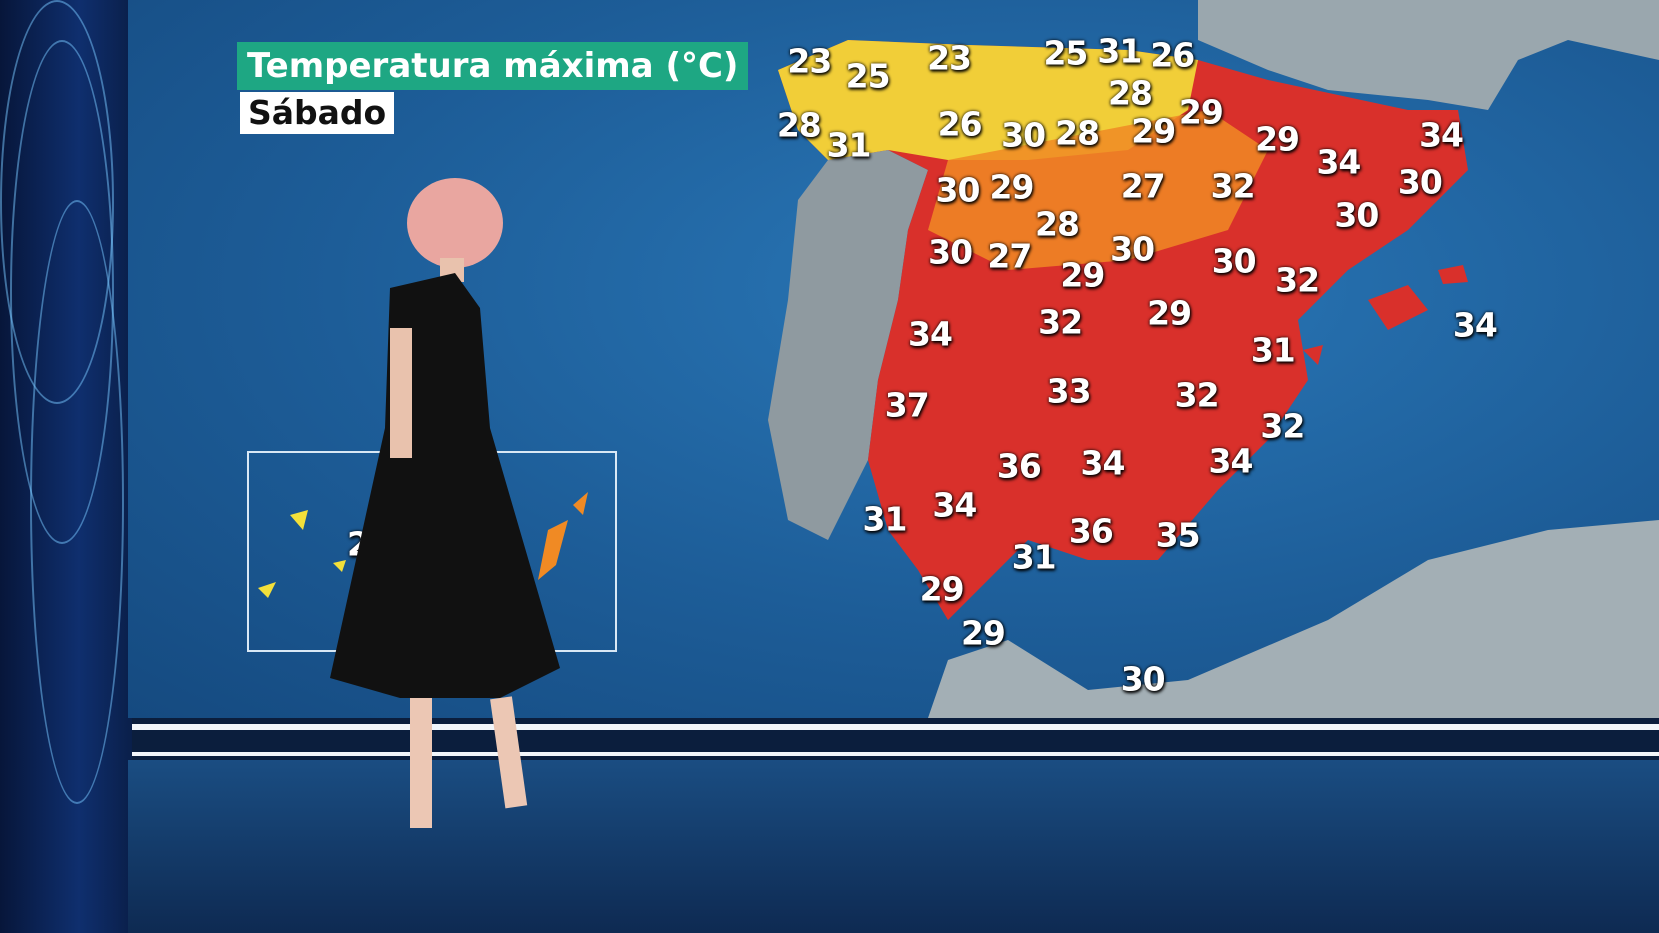  What do you see at coordinates (1069, 391) in the screenshot?
I see `temperature-label: 33` at bounding box center [1069, 391].